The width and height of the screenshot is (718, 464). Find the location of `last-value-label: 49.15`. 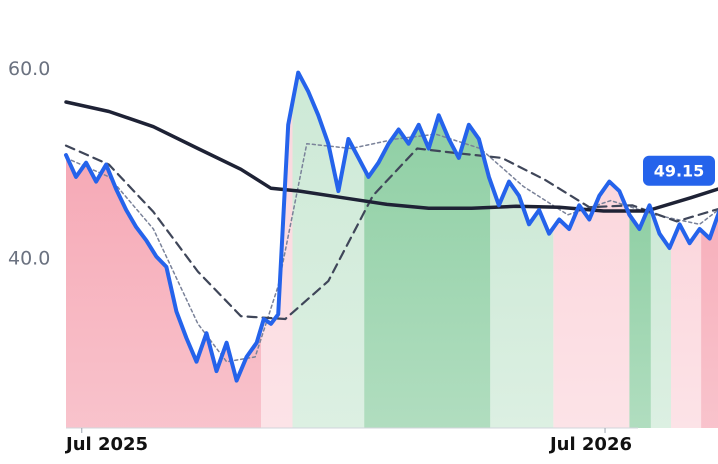

last-value-label: 49.15 is located at coordinates (679, 171).